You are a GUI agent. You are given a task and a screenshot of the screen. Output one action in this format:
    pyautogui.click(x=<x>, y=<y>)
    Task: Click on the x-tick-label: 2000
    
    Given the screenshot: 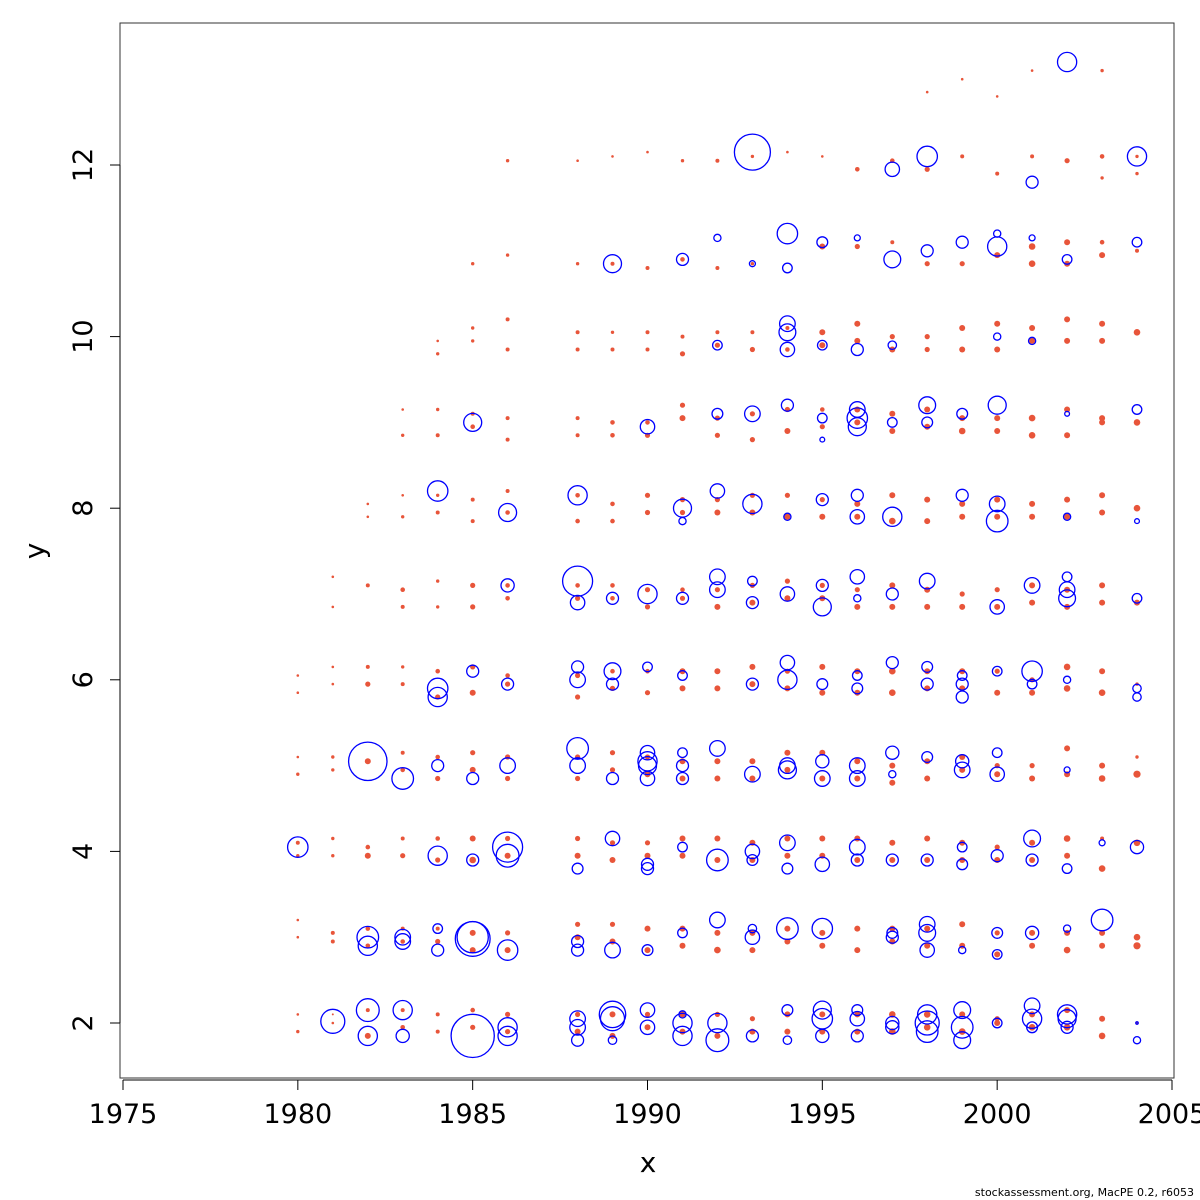 What is the action you would take?
    pyautogui.click(x=997, y=1114)
    